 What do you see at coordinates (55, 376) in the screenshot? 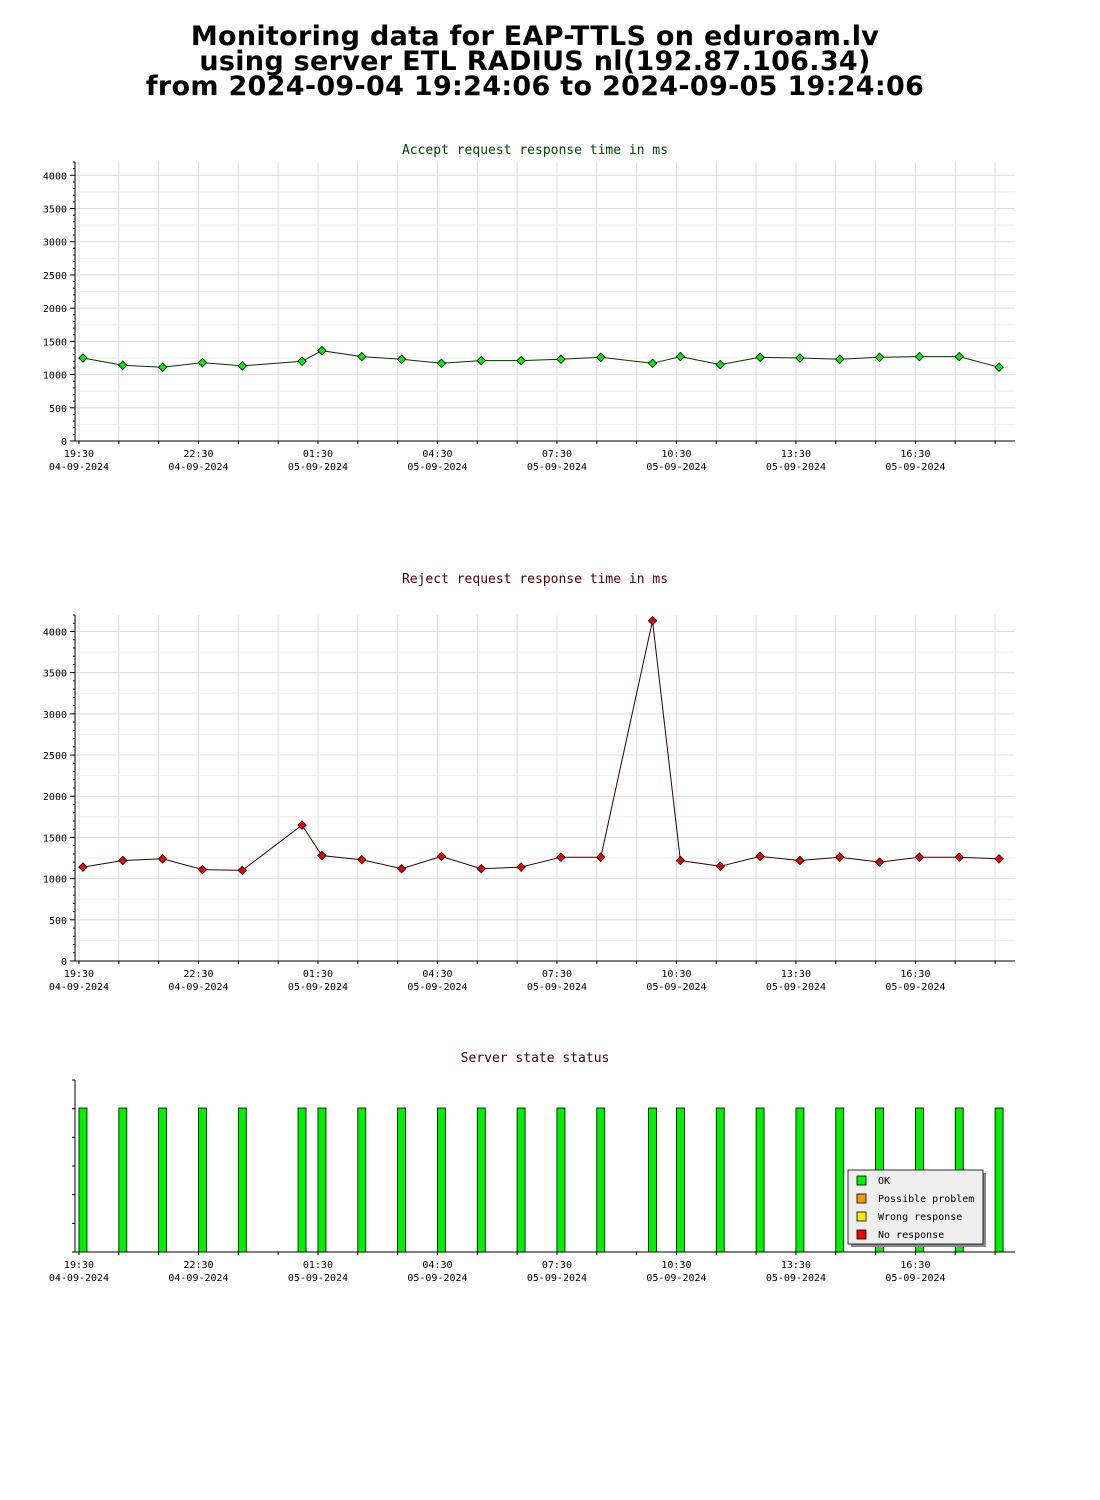
I see `y-tick-label: 1000` at bounding box center [55, 376].